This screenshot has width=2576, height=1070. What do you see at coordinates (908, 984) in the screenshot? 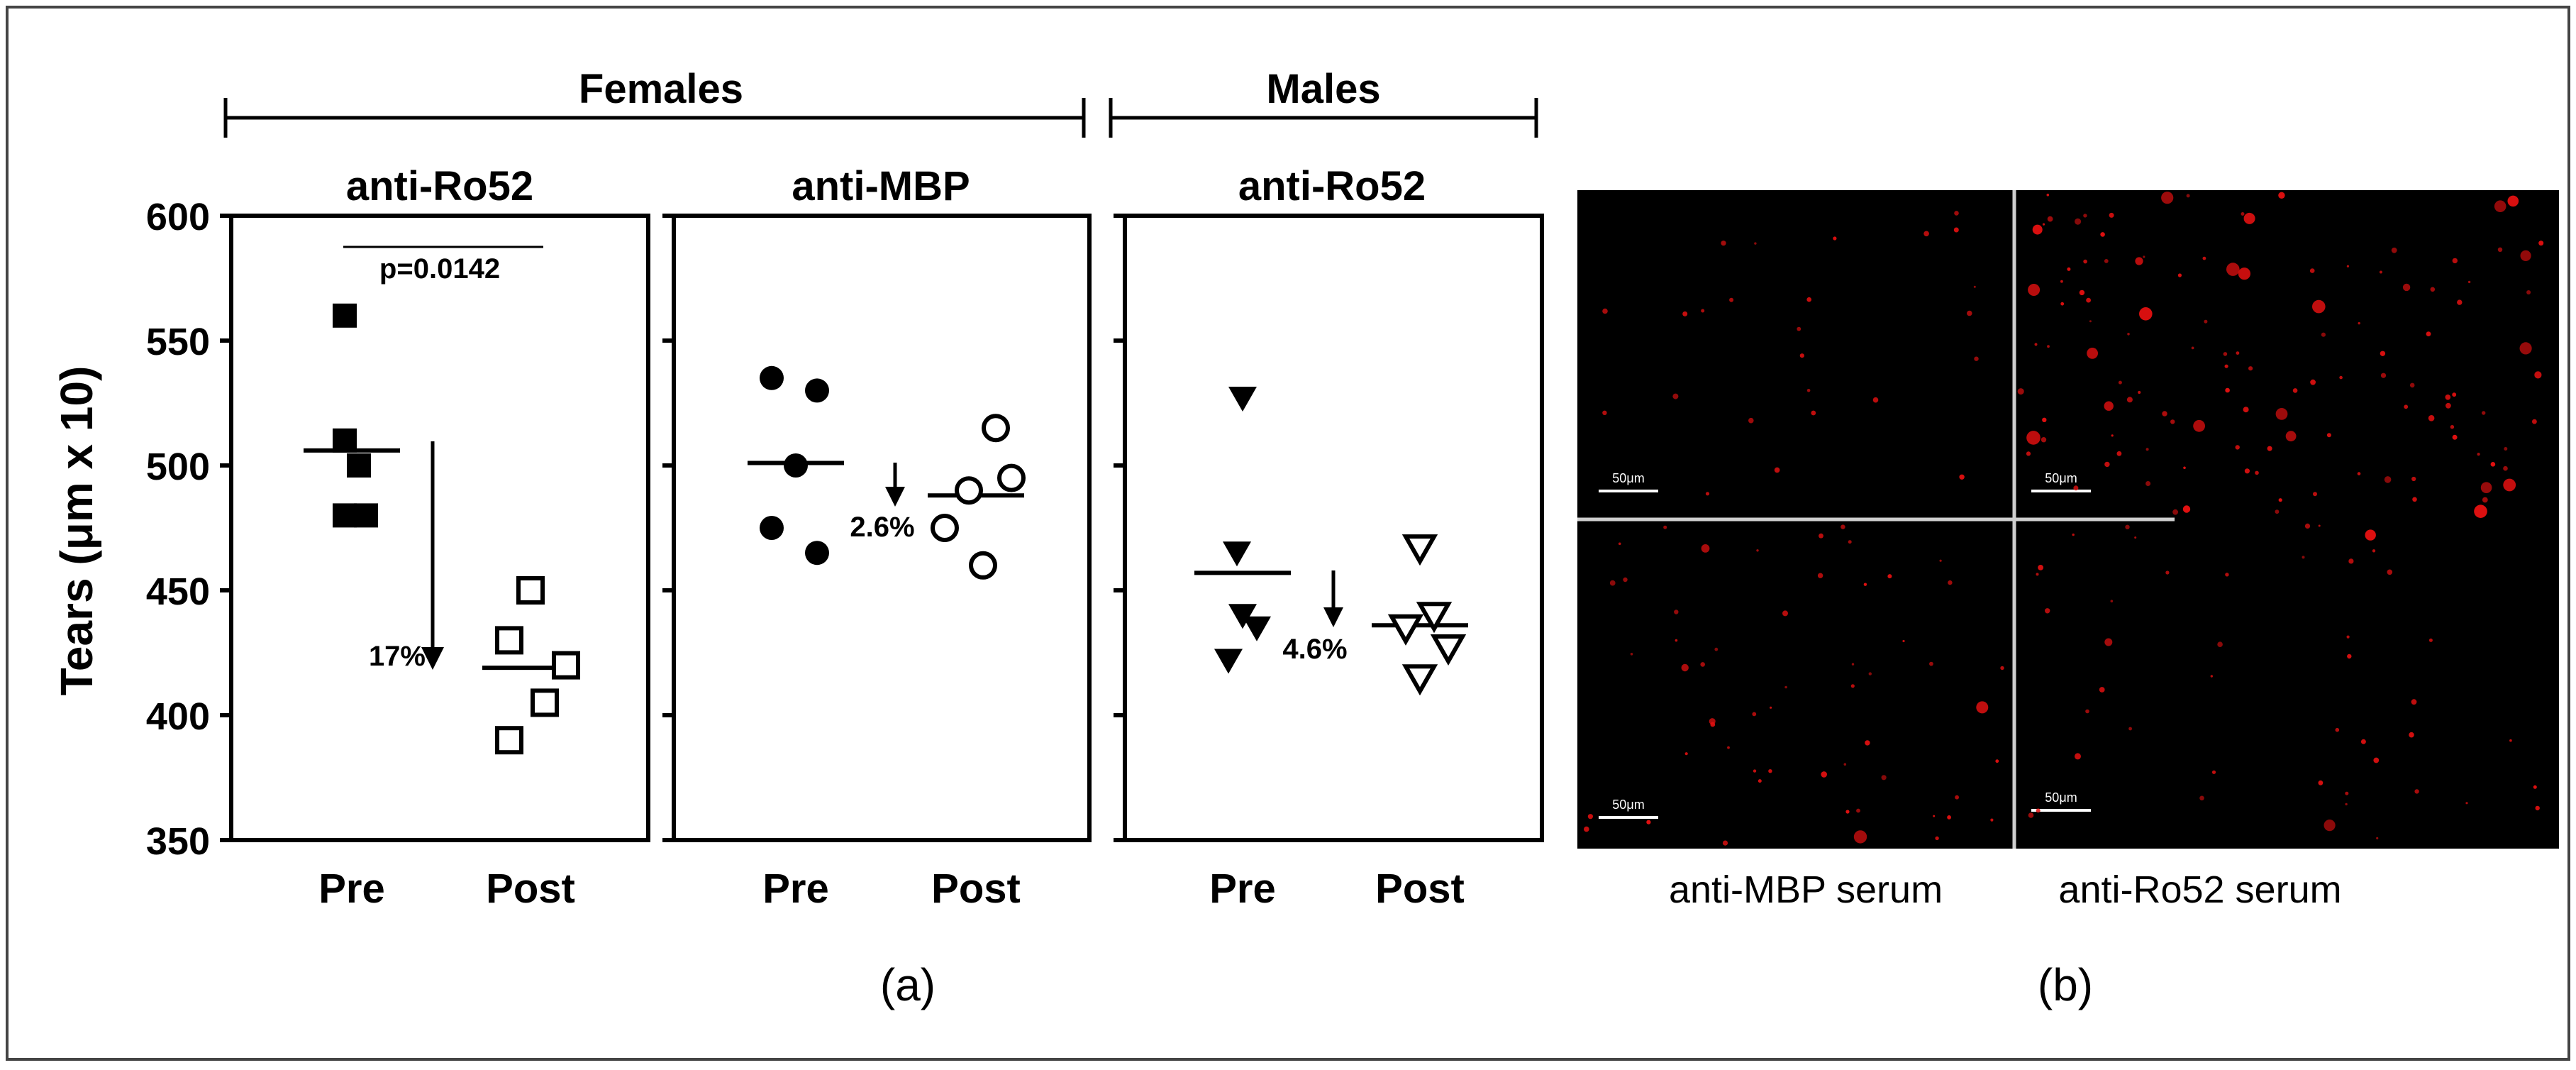
I see `subfigure-label-a: (a)` at bounding box center [908, 984].